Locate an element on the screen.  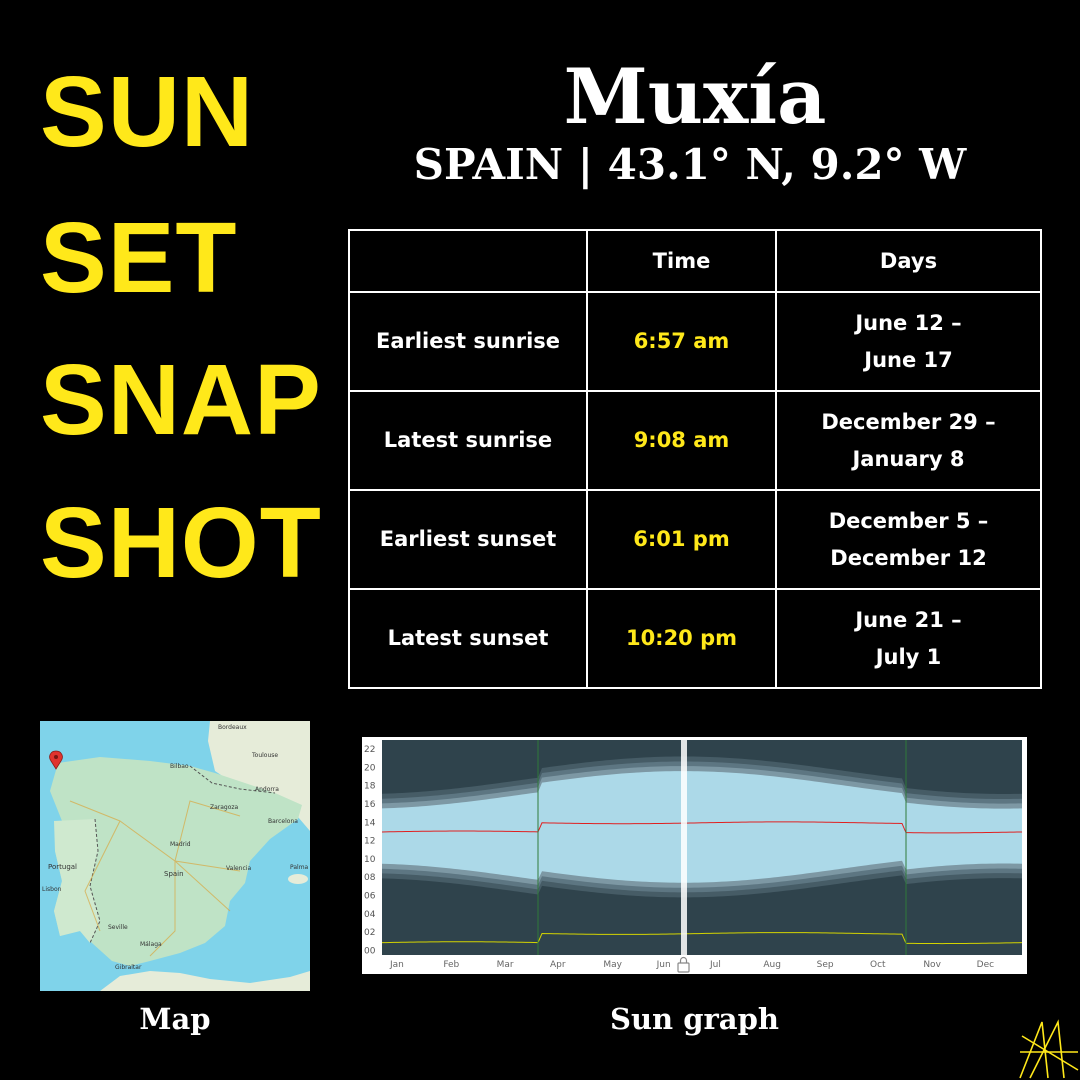
y-tick-label: 12 is located at coordinates (369, 842).